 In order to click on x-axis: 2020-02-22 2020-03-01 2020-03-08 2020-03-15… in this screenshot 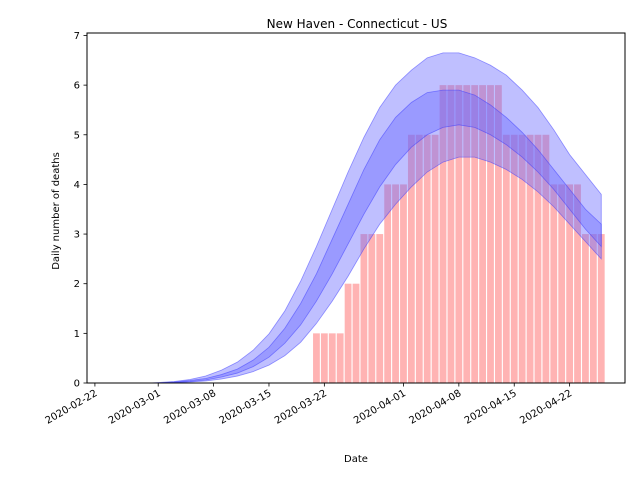, I will do `click(309, 405)`.